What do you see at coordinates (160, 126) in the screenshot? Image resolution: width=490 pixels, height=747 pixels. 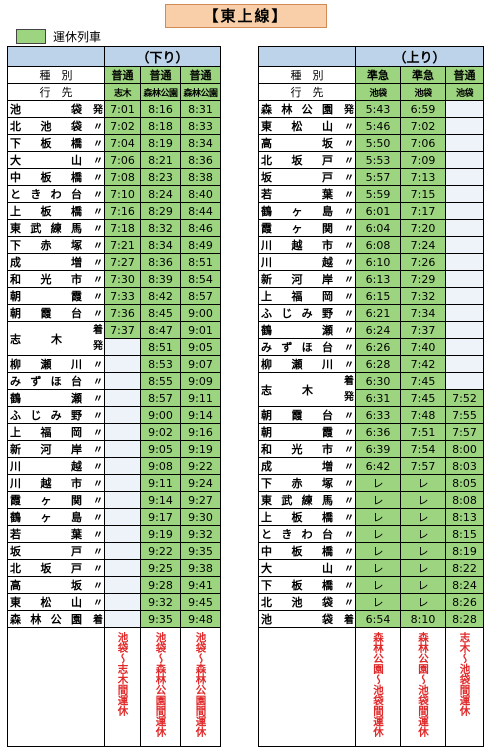 I see `time-cell: 8:18` at bounding box center [160, 126].